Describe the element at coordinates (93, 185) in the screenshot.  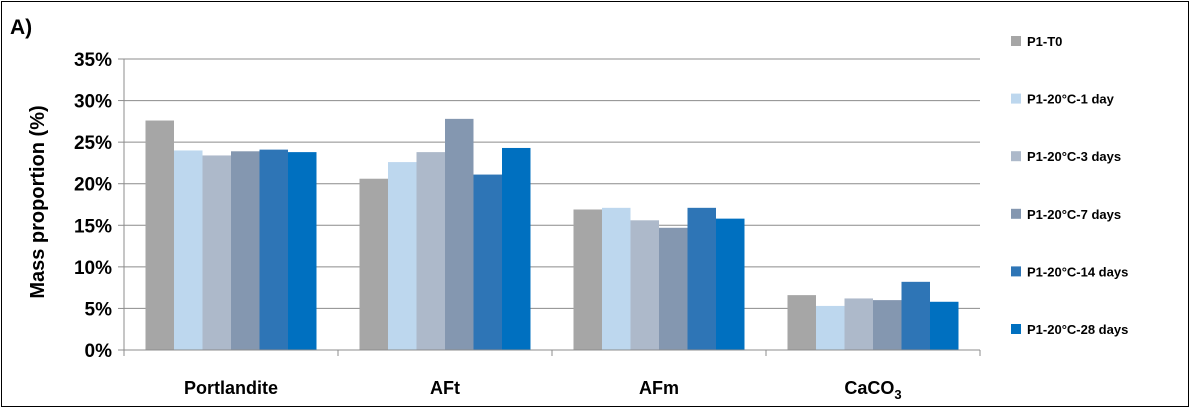
I see `y-tick-label: 20%` at that location.